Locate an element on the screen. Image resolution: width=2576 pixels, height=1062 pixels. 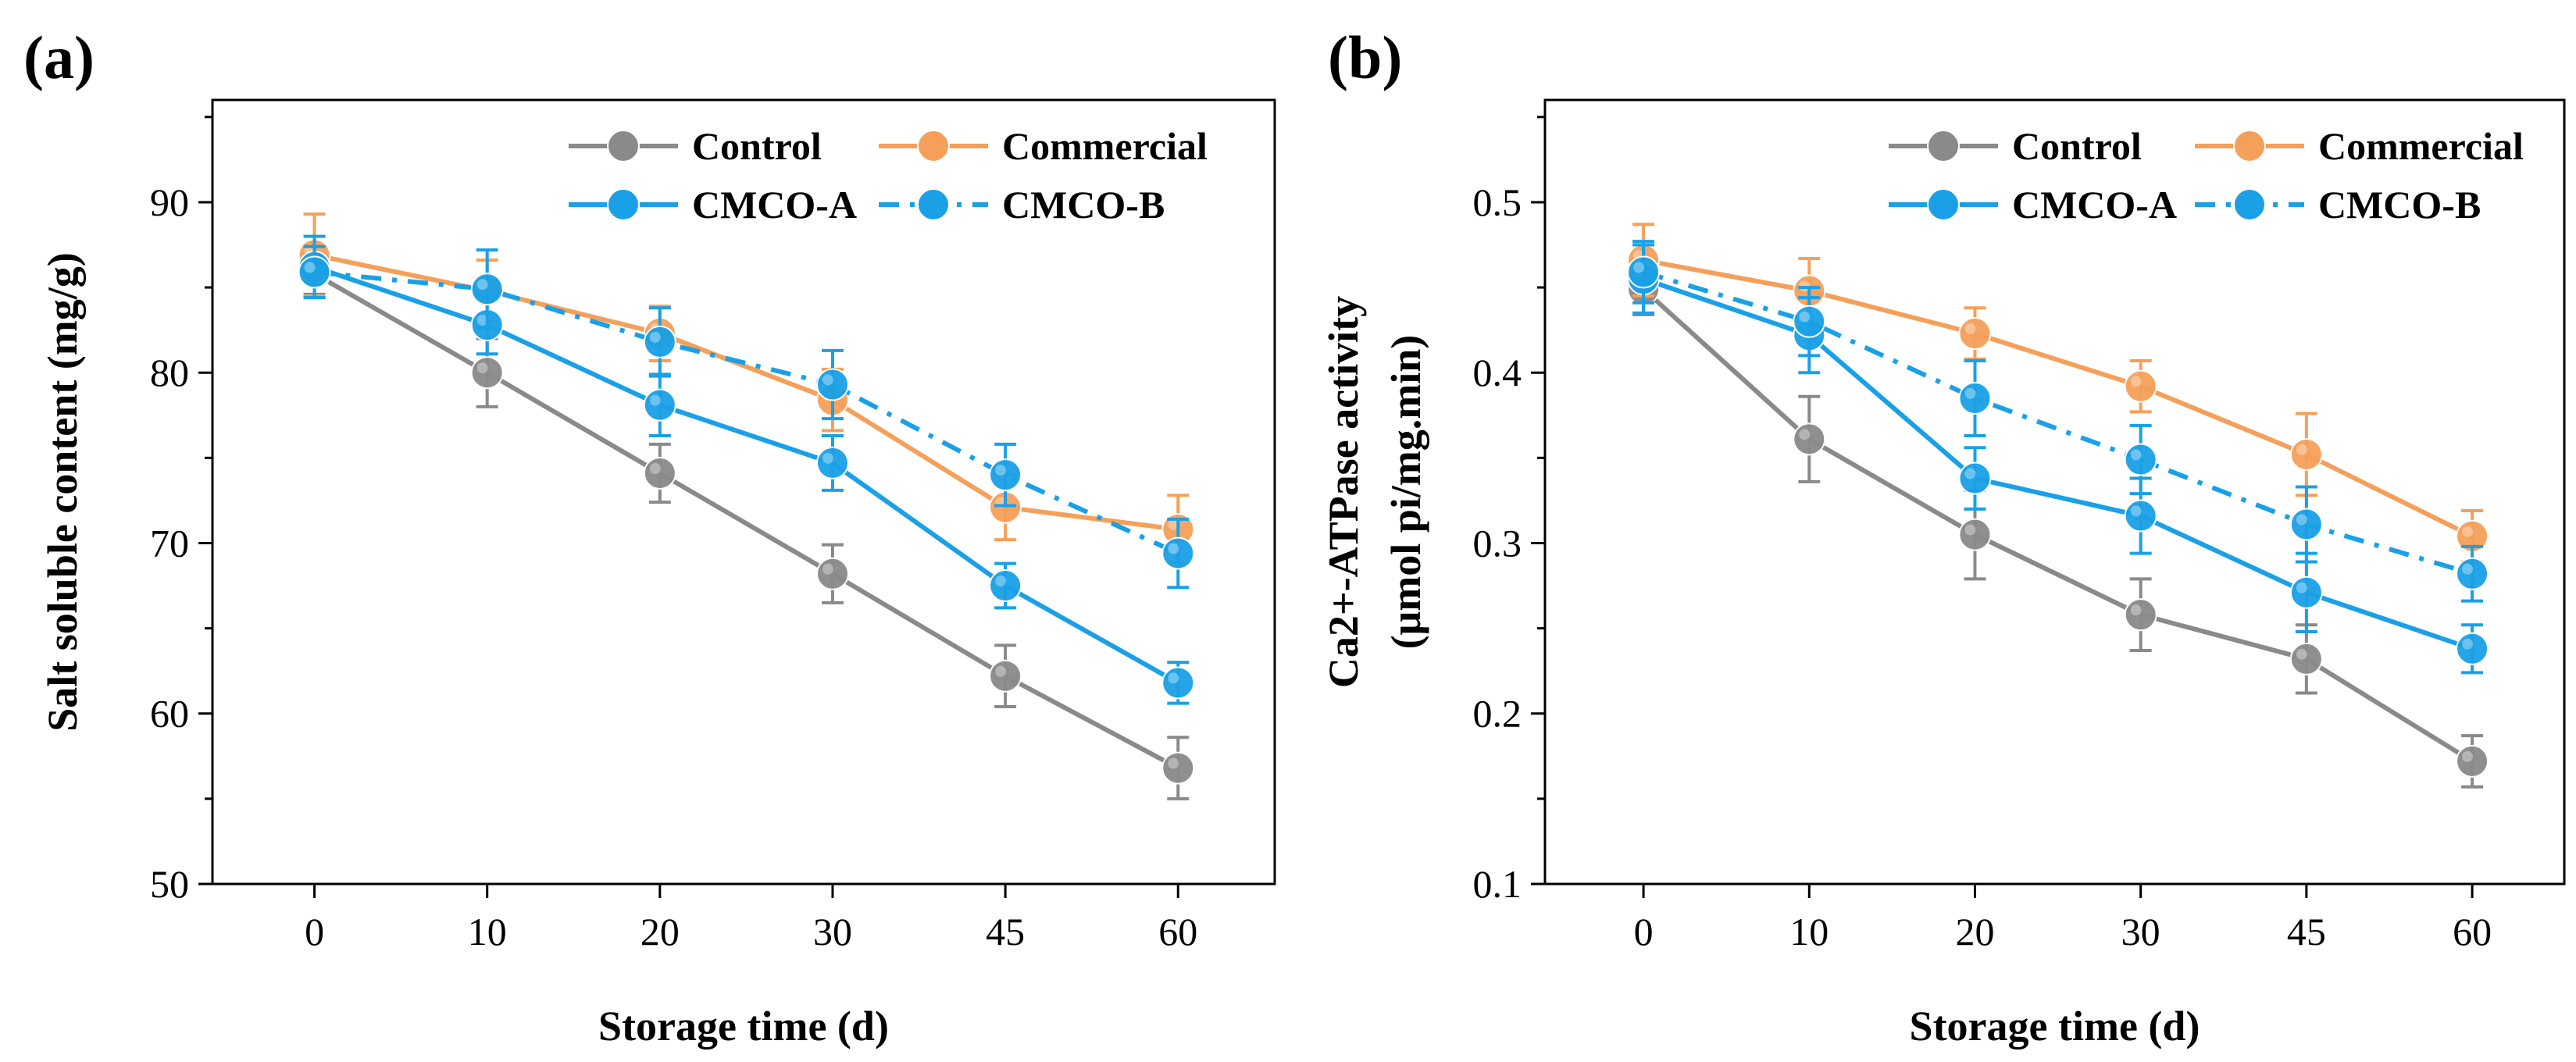
y-tick-label: 80 is located at coordinates (169, 372).